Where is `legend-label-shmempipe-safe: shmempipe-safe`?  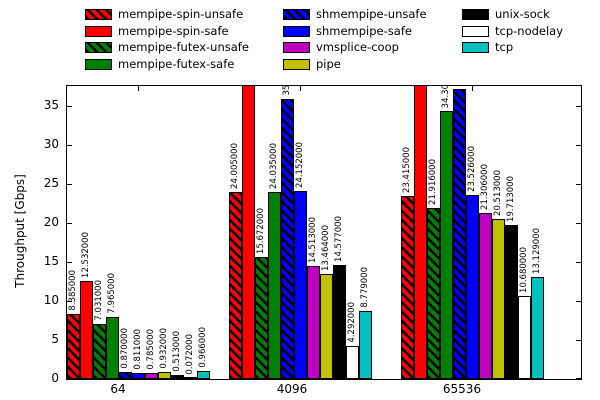
legend-label-shmempipe-safe: shmempipe-safe is located at coordinates (364, 30).